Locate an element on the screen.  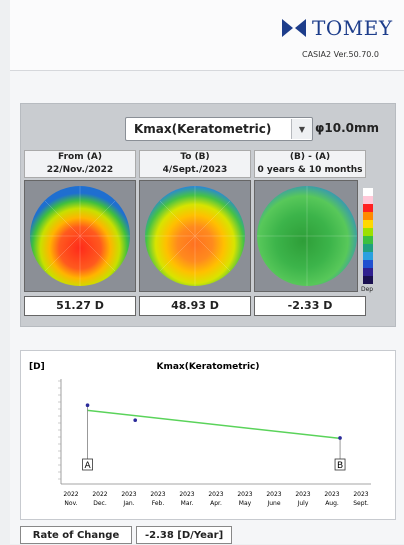
x-tick-month: Aug. is located at coordinates (332, 503).